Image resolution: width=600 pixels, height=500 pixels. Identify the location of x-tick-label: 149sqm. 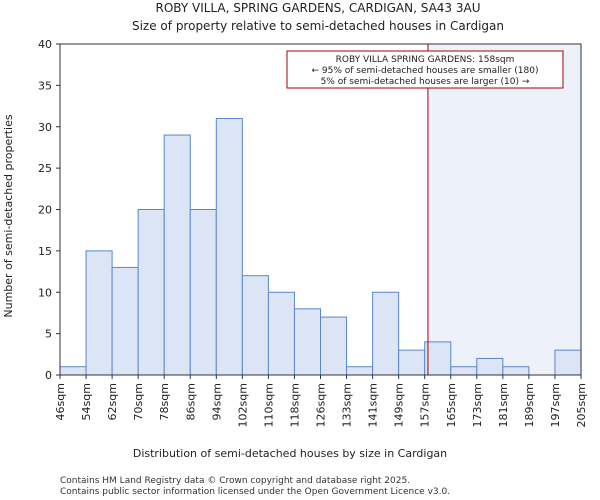
(399, 405).